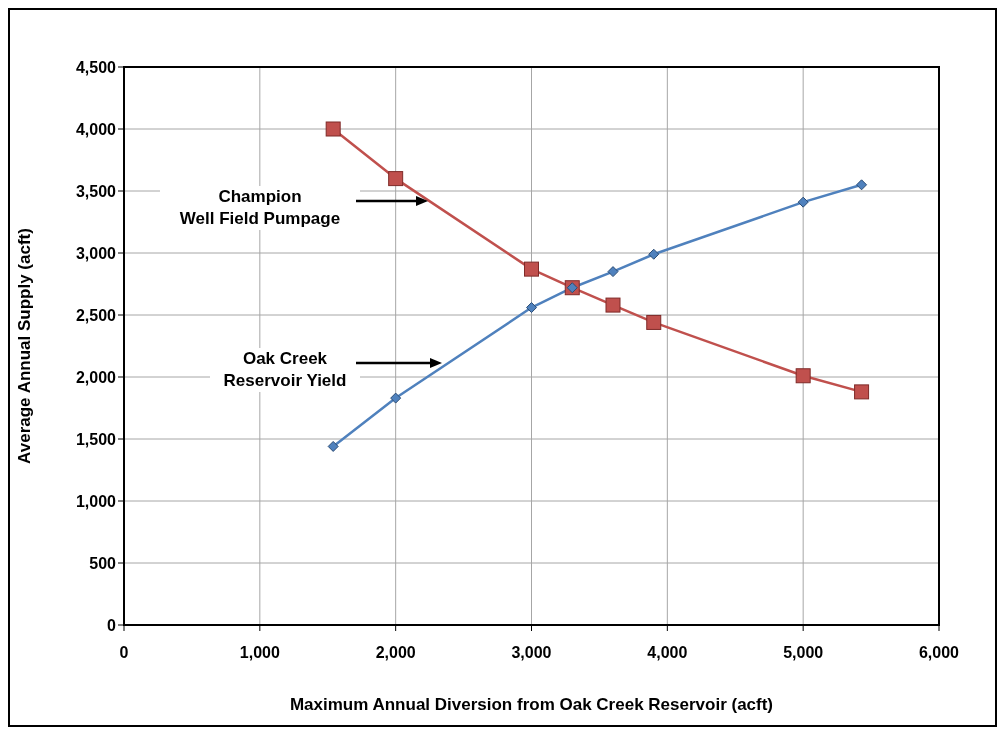 The height and width of the screenshot is (731, 1001). I want to click on y-tick-label: 0, so click(112, 625).